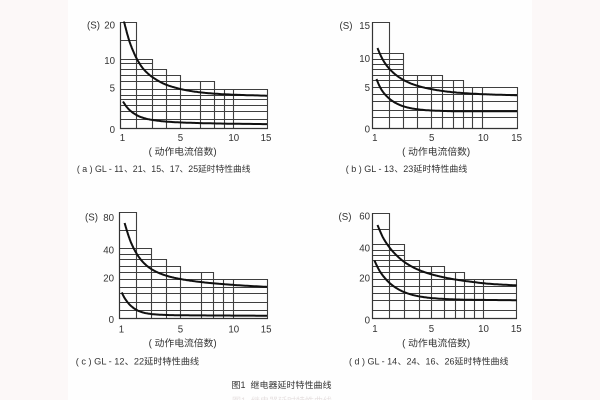  I want to click on svg-text: ( b ) GL - 13, so click(370, 169).